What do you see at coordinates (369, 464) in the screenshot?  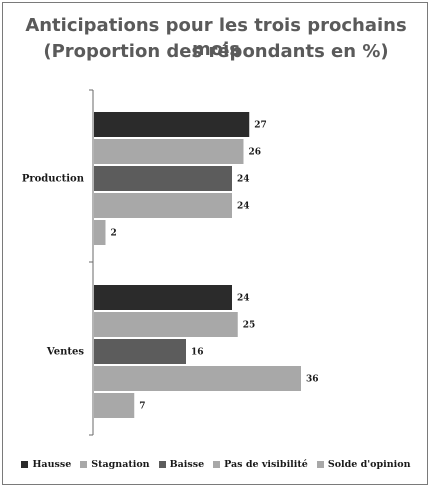 I see `legend-label-4: Solde d'opinion` at bounding box center [369, 464].